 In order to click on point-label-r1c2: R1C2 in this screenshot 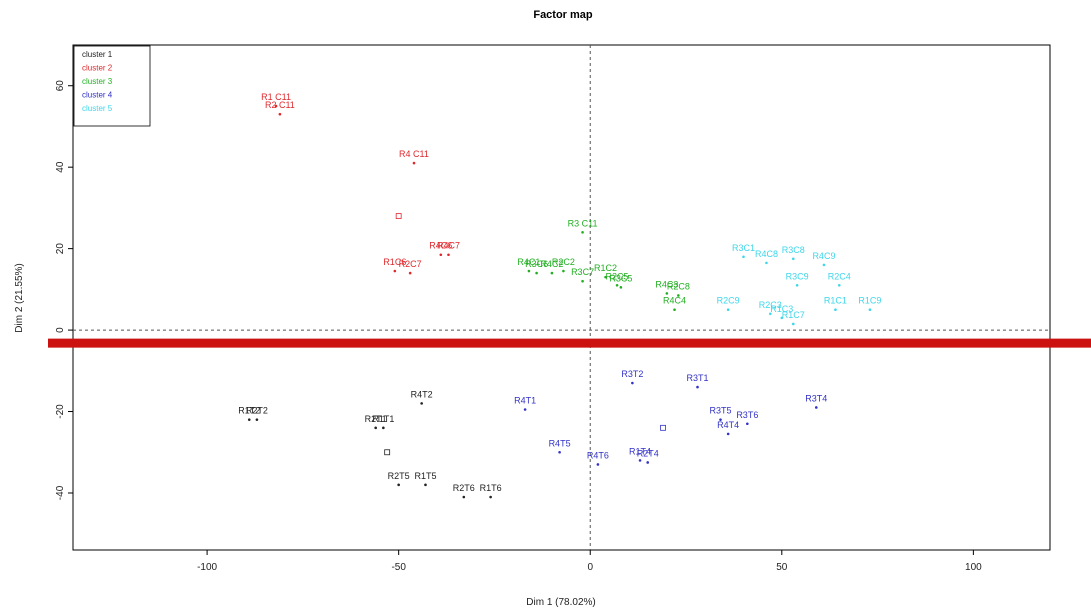, I will do `click(605, 268)`.